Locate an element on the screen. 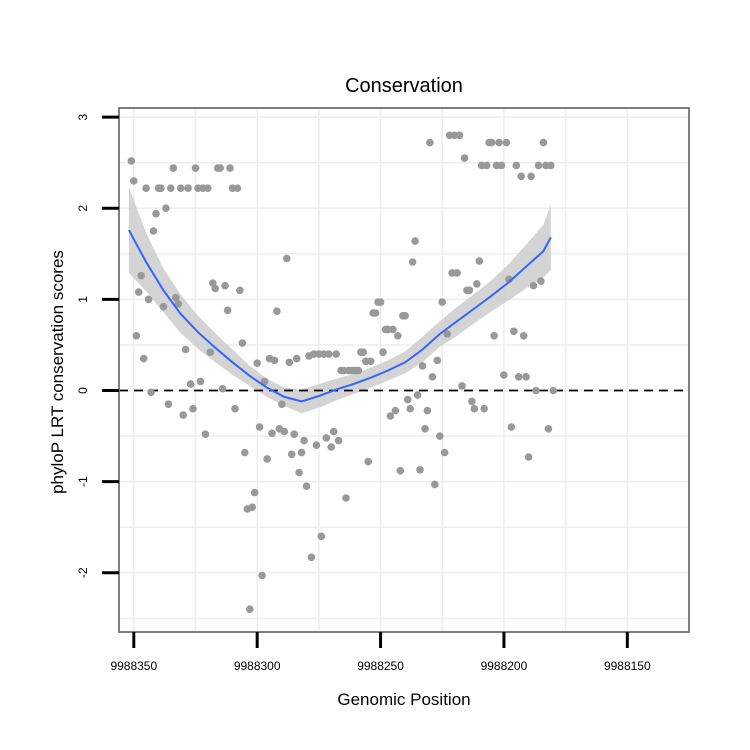 The width and height of the screenshot is (750, 750). x-axis-title: Genomic Position is located at coordinates (403, 699).